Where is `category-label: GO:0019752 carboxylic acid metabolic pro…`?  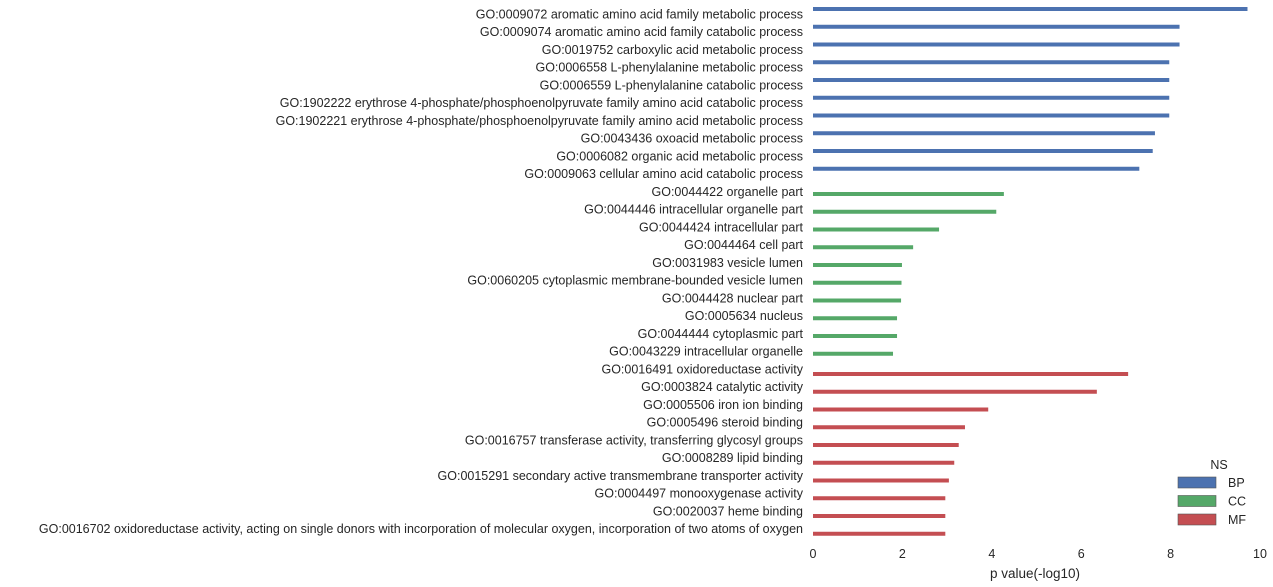 category-label: GO:0019752 carboxylic acid metabolic pro… is located at coordinates (672, 50).